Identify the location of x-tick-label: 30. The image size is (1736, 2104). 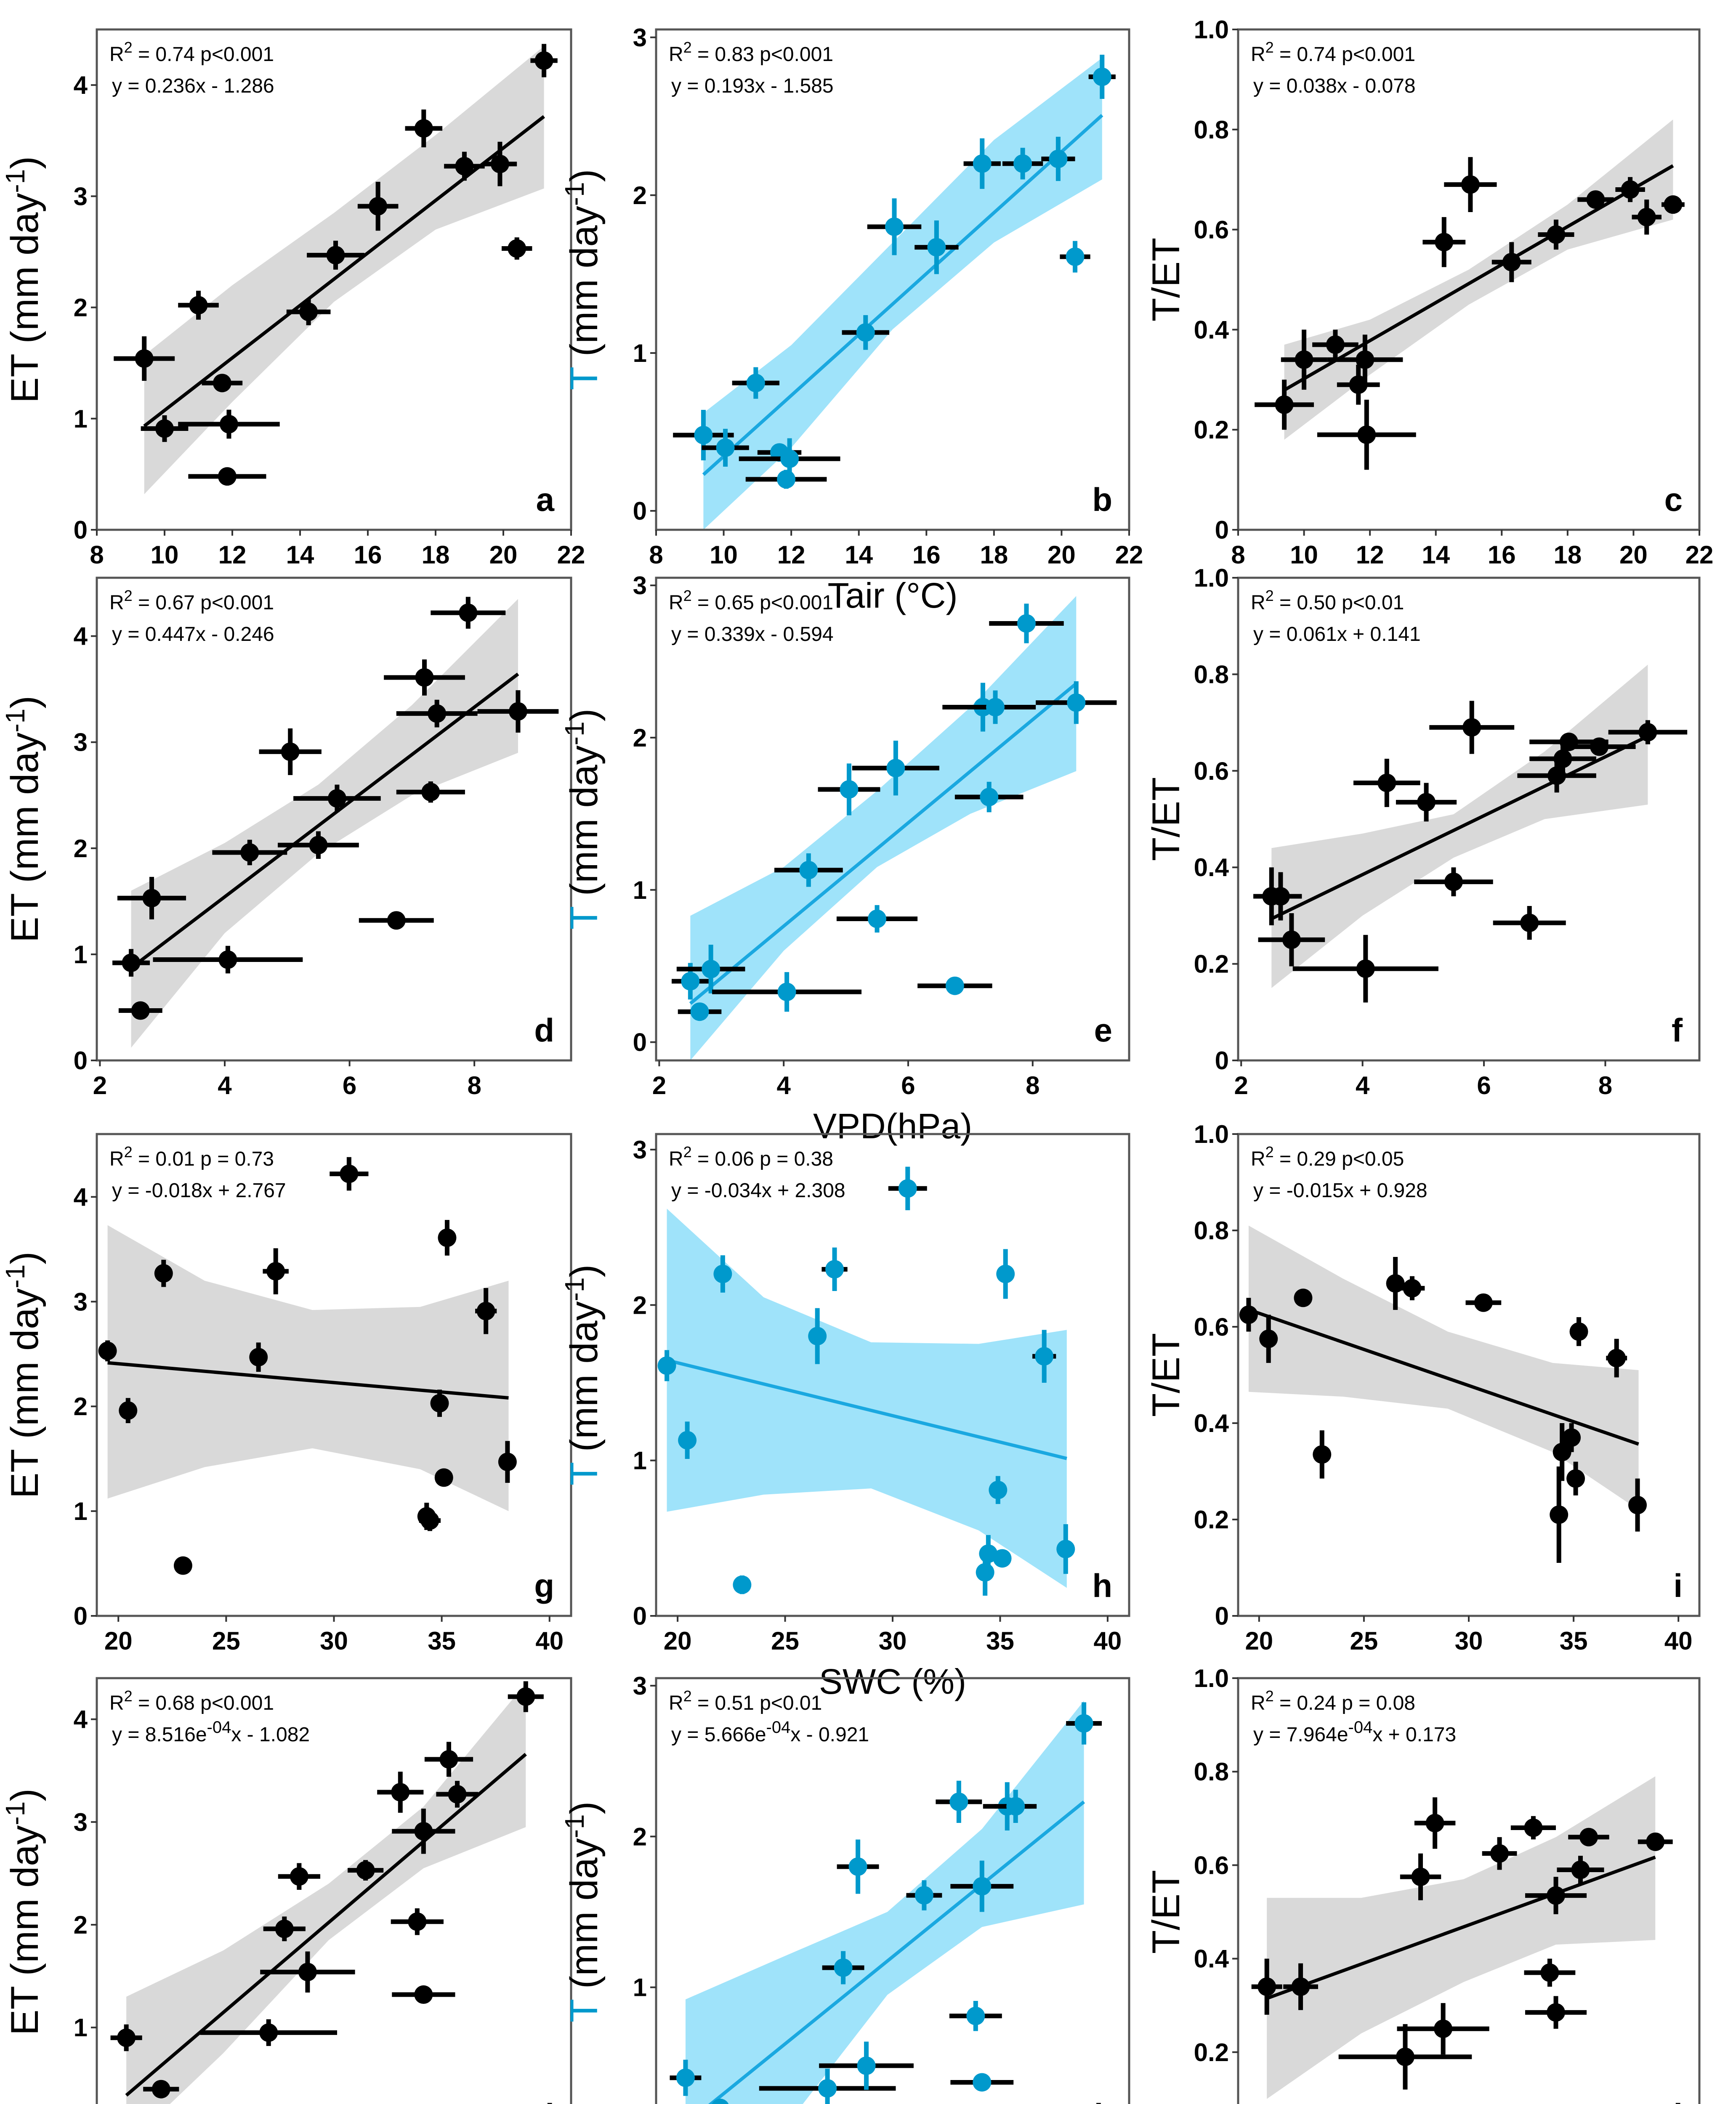
(1469, 1641).